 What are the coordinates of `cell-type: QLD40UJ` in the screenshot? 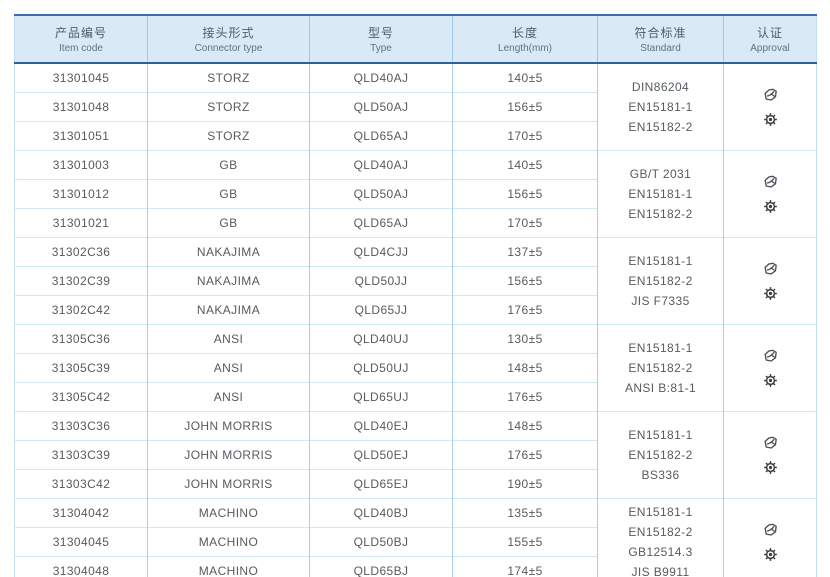 It's located at (381, 339).